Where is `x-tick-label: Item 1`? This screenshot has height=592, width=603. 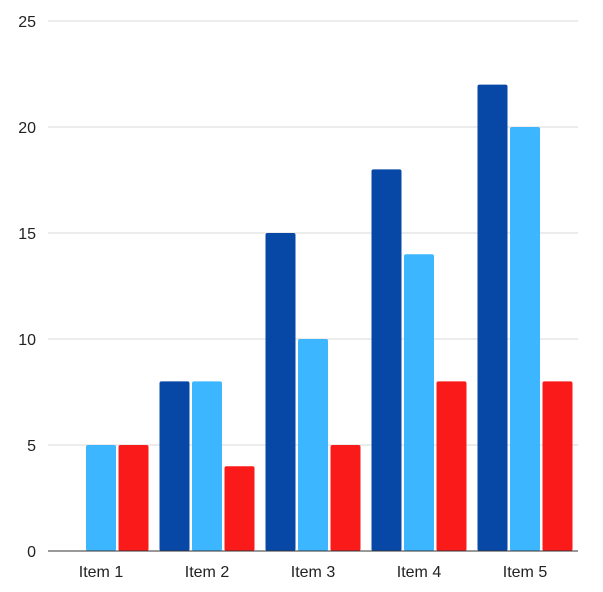 x-tick-label: Item 1 is located at coordinates (101, 572).